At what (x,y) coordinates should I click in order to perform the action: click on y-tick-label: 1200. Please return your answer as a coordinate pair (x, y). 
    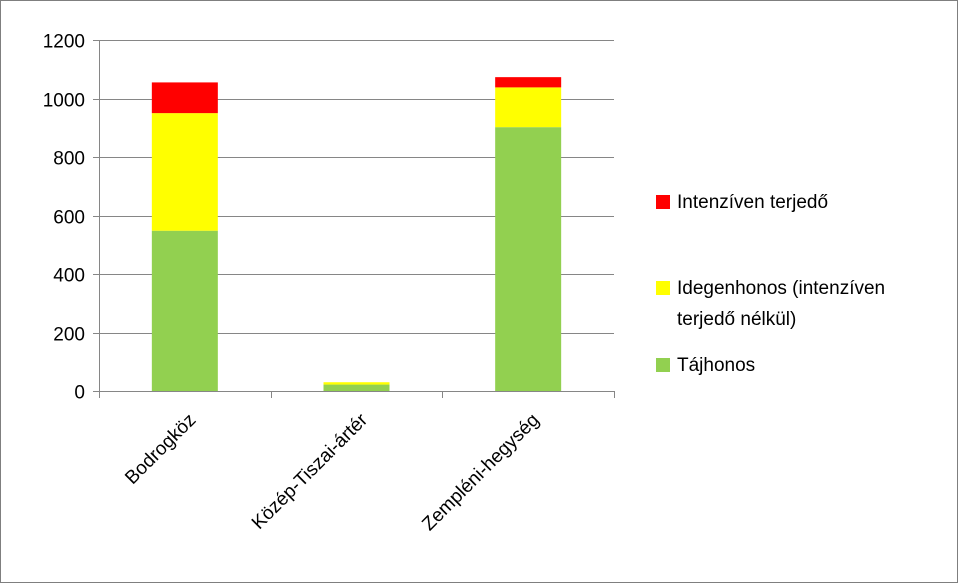
    Looking at the image, I should click on (64, 42).